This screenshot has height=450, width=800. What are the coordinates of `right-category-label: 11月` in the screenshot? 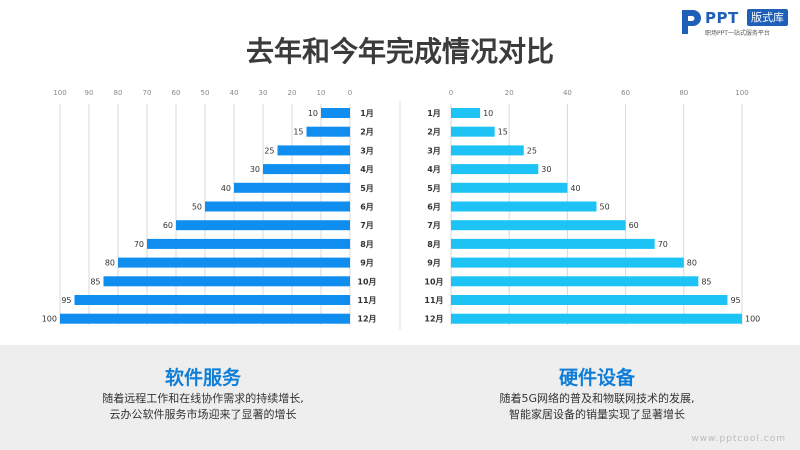 It's located at (433, 300).